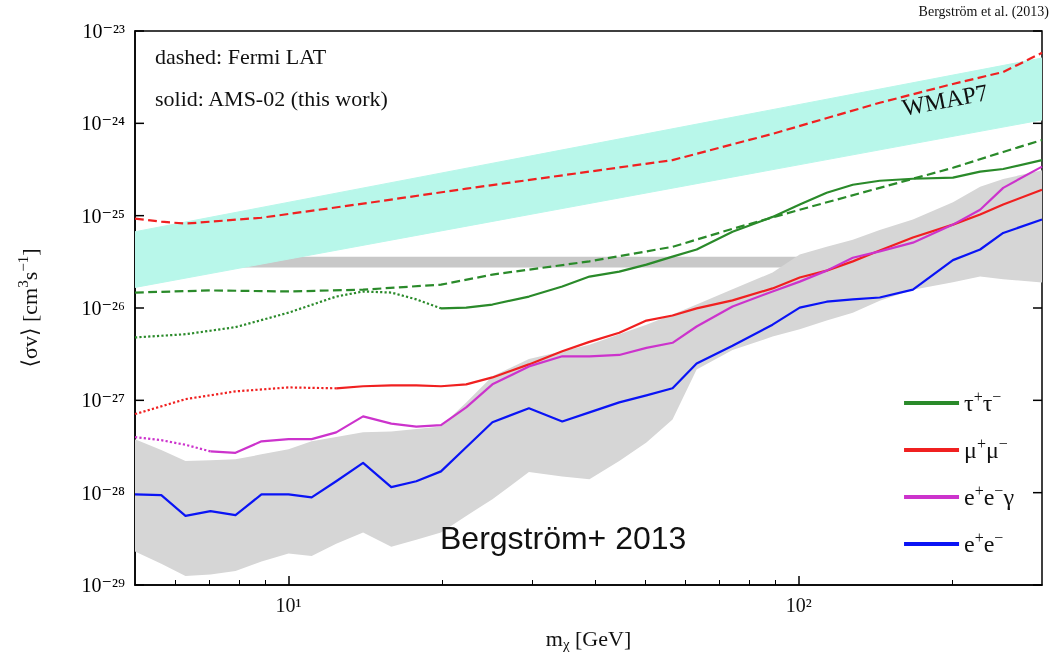 The image size is (1059, 656). I want to click on annotation: solid: AMS-02 (this work), so click(271, 98).